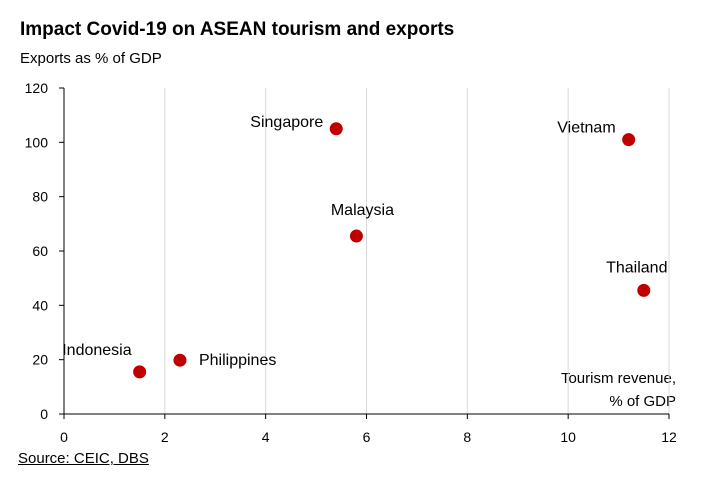 This screenshot has height=487, width=706. What do you see at coordinates (336, 129) in the screenshot?
I see `data-point-singapore` at bounding box center [336, 129].